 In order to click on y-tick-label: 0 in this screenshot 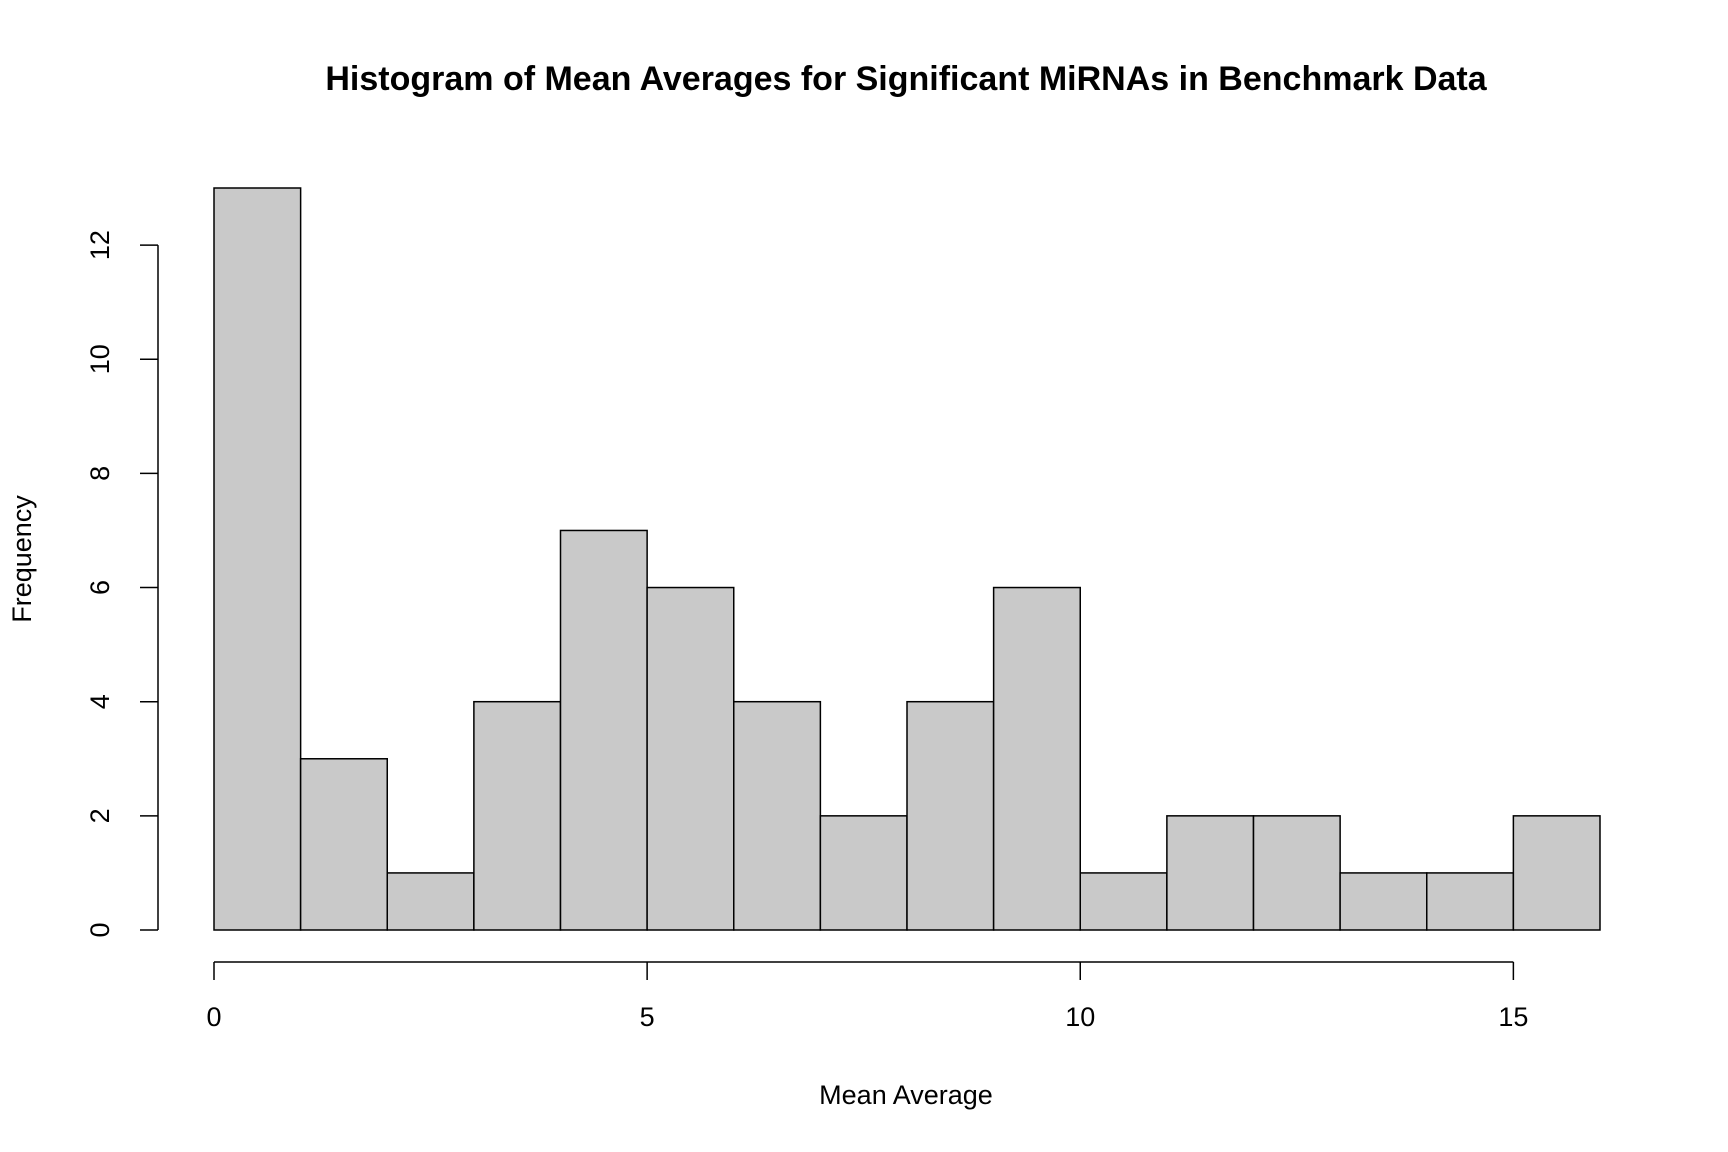, I will do `click(100, 929)`.